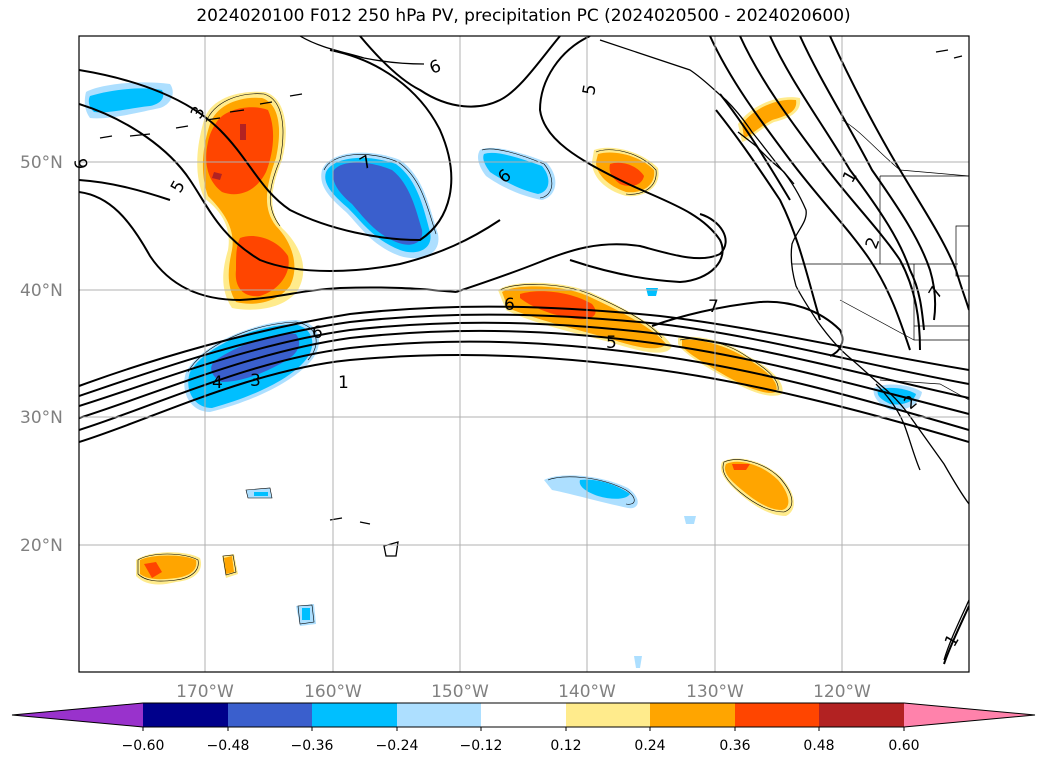  What do you see at coordinates (962, 251) in the screenshot?
I see `border-nevada` at bounding box center [962, 251].